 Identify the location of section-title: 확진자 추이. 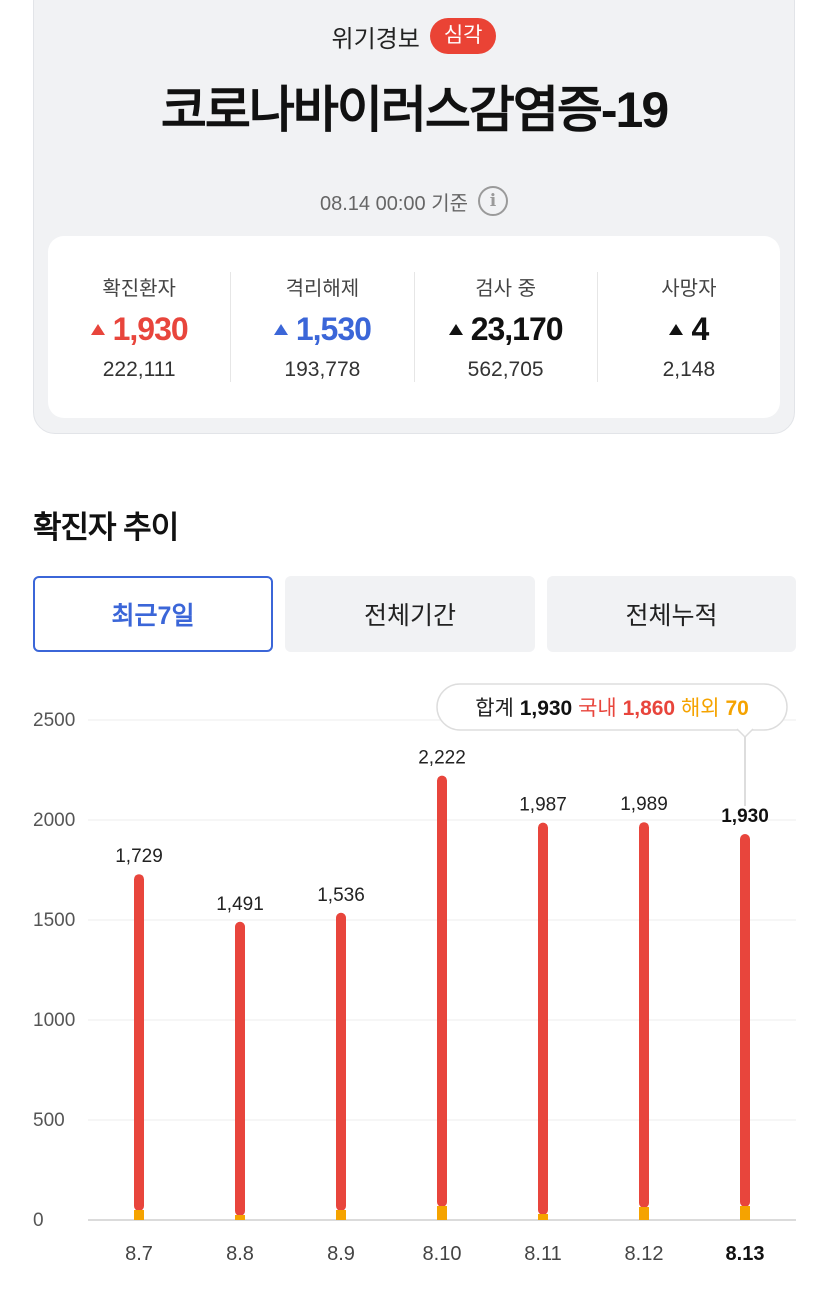
(106, 527).